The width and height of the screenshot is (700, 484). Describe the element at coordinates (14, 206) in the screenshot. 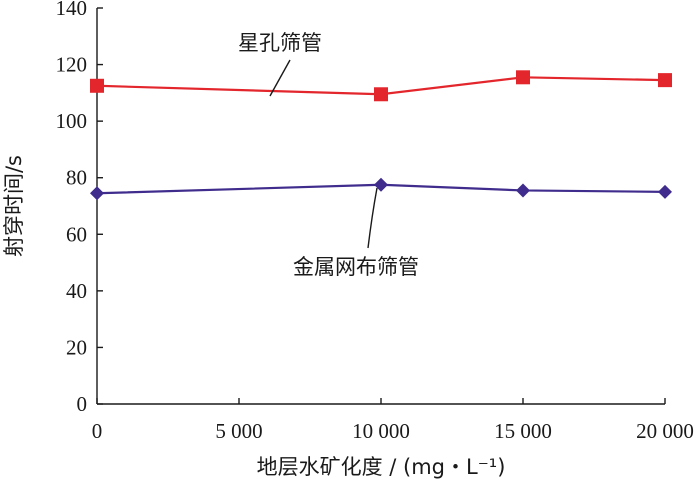

I see `y-axis-title: 射穿时间/s` at that location.